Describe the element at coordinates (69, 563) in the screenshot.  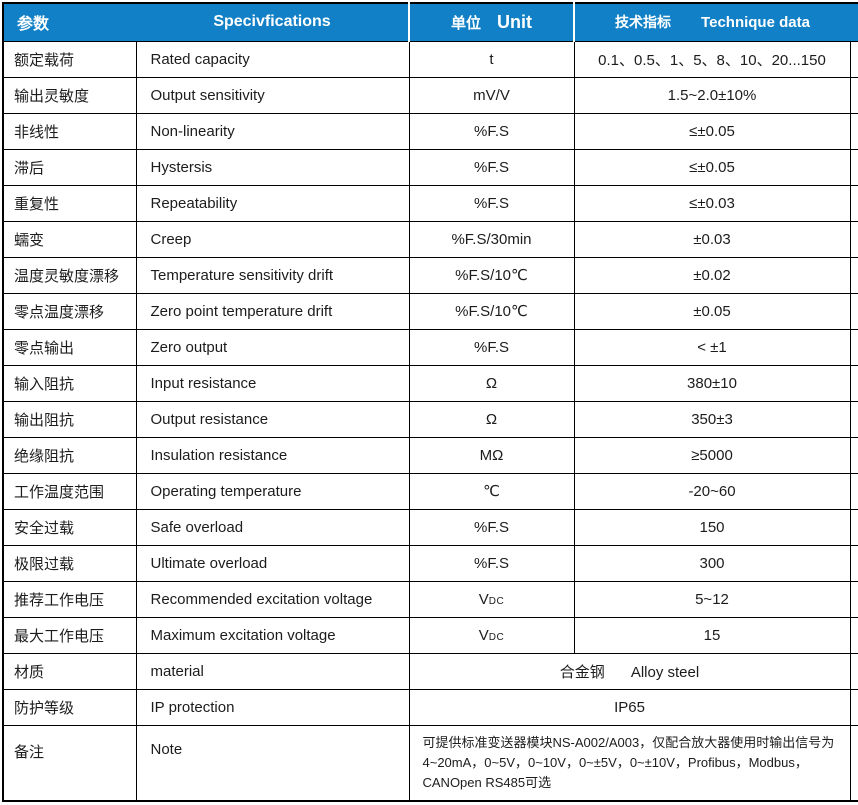
I see `param-cn-cell: 极限过载` at that location.